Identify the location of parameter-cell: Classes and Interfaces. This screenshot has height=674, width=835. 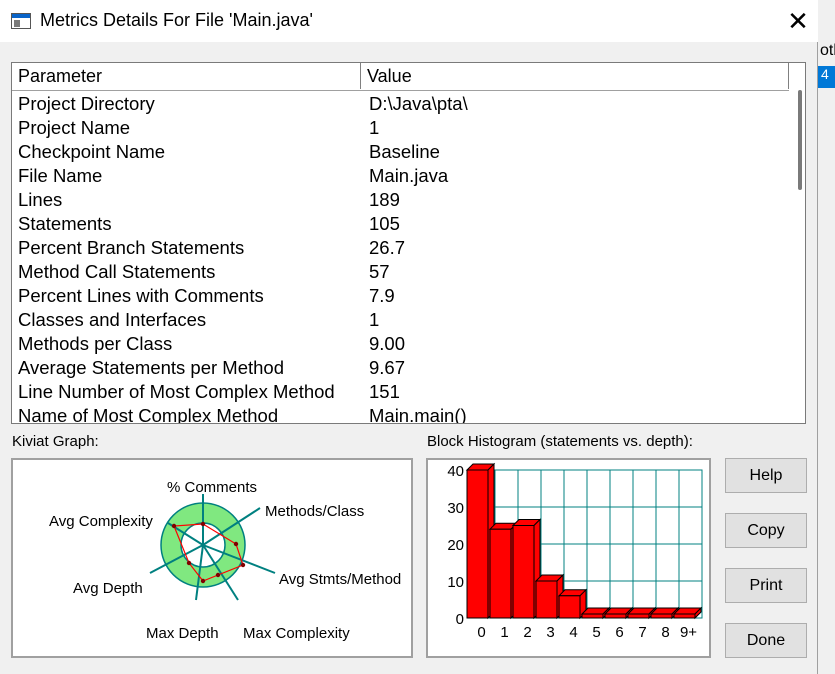
(112, 319).